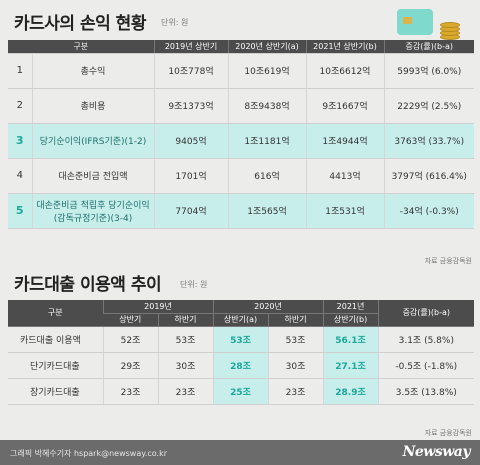 The width and height of the screenshot is (480, 465). Describe the element at coordinates (191, 141) in the screenshot. I see `value-2019: 9405억` at that location.